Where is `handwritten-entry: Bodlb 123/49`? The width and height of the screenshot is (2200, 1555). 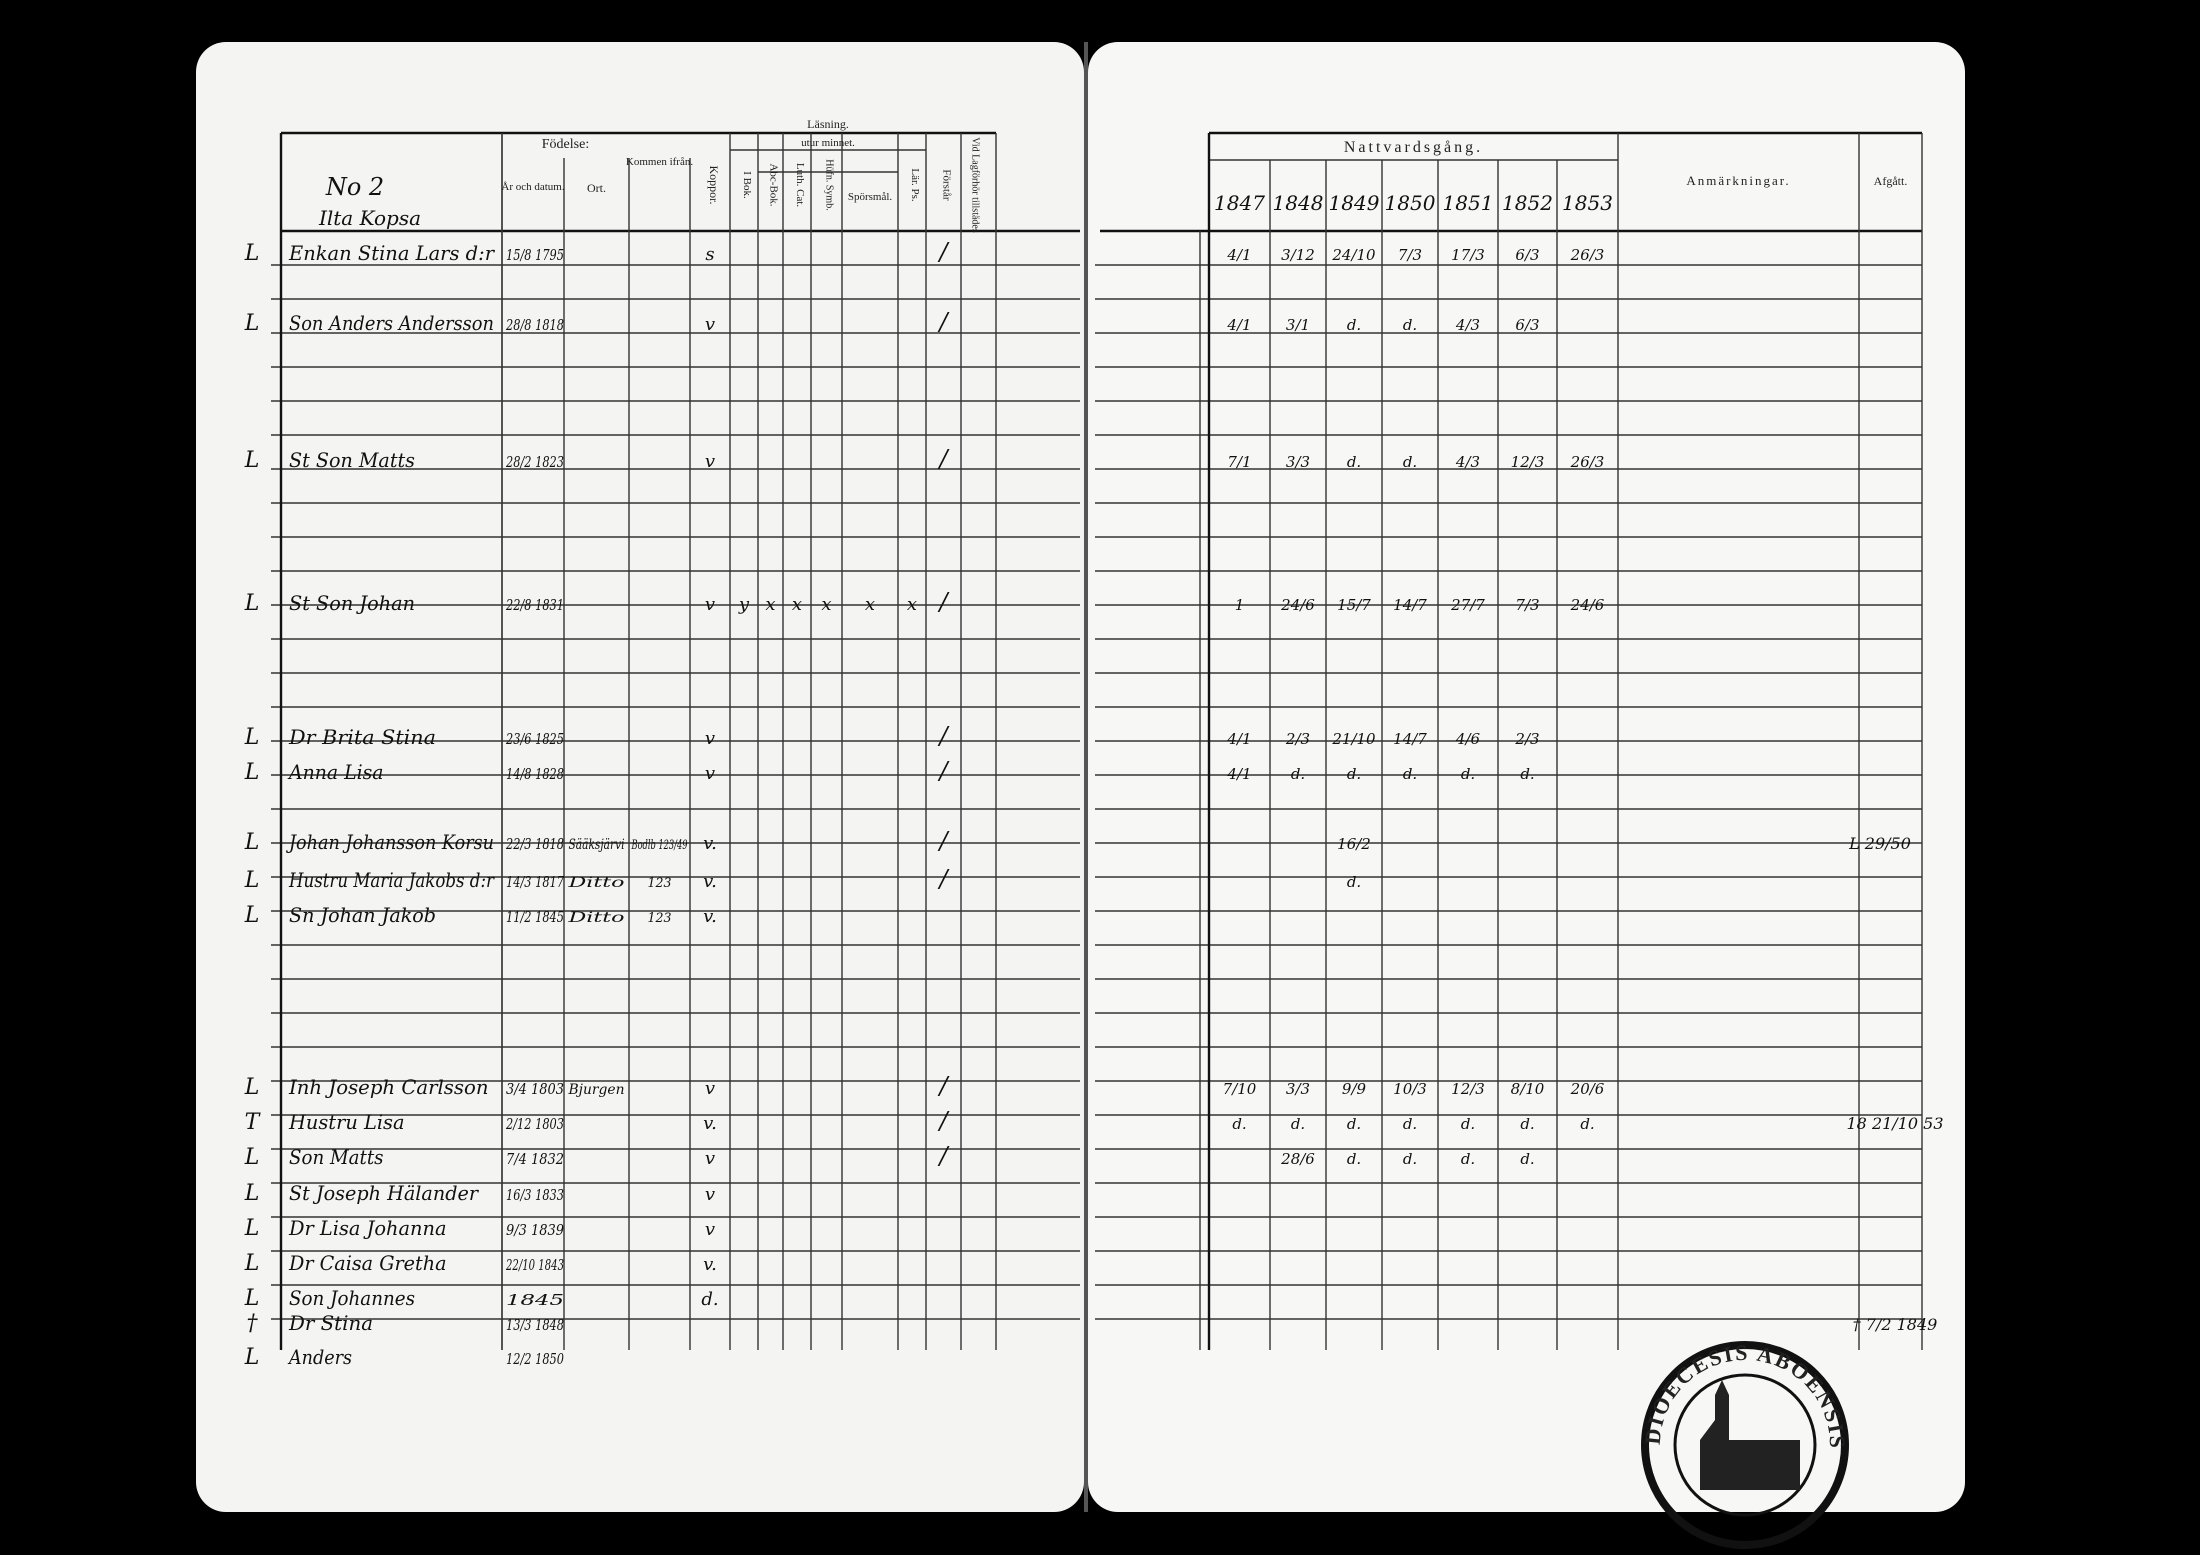
handwritten-entry: Bodlb 123/49 is located at coordinates (659, 845).